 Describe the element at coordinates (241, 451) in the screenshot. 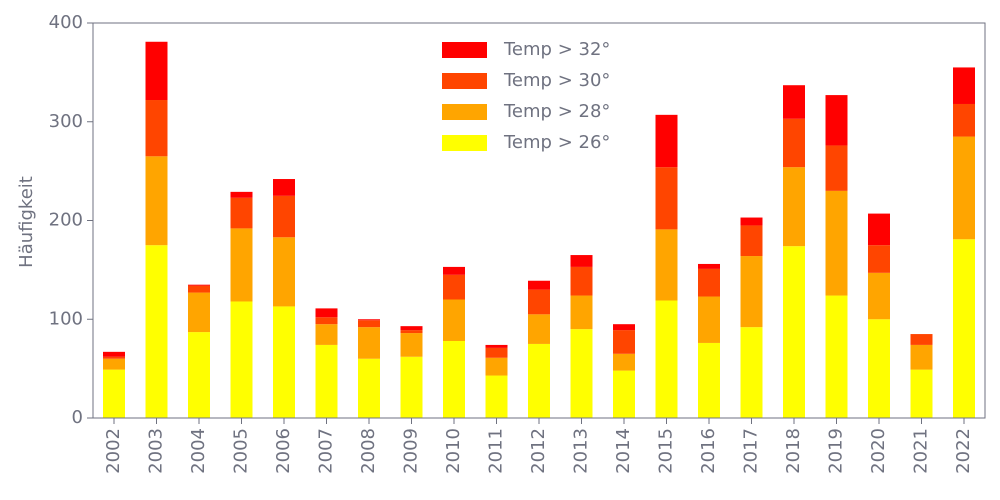

I see `x-tick-label: 2005` at that location.